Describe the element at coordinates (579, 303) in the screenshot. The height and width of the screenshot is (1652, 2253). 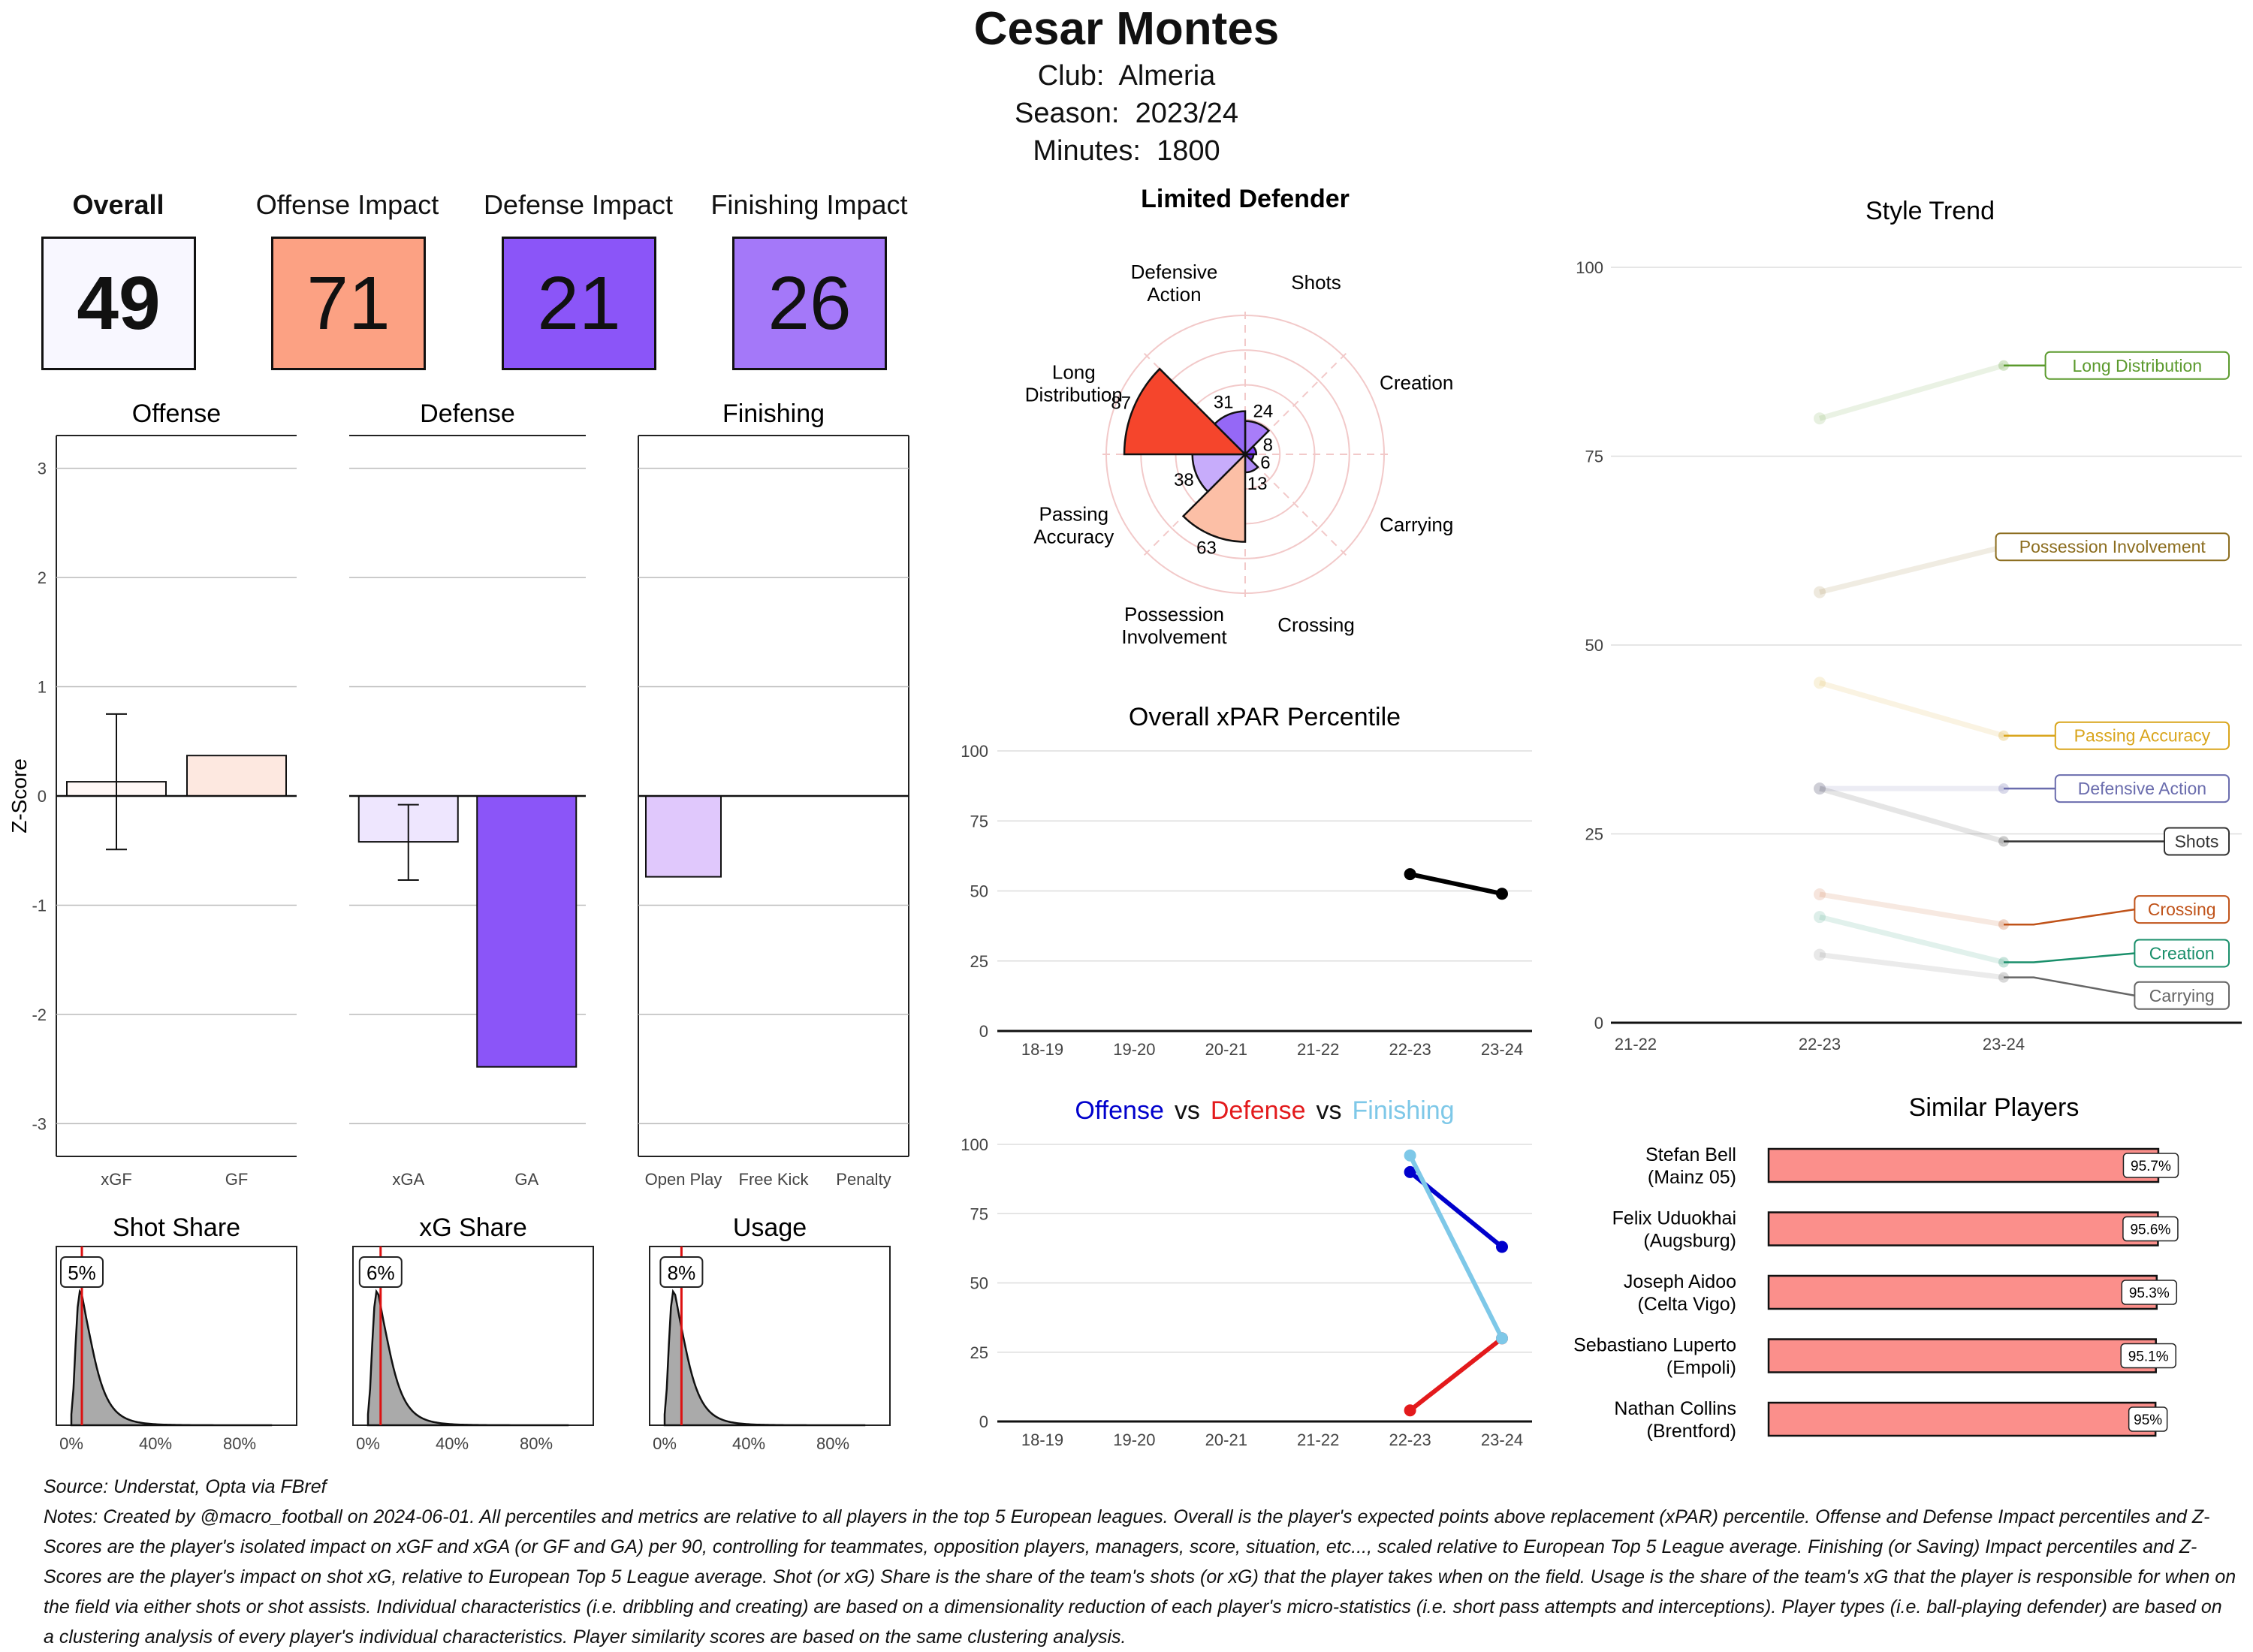
I see `card-defense-value: 21` at that location.